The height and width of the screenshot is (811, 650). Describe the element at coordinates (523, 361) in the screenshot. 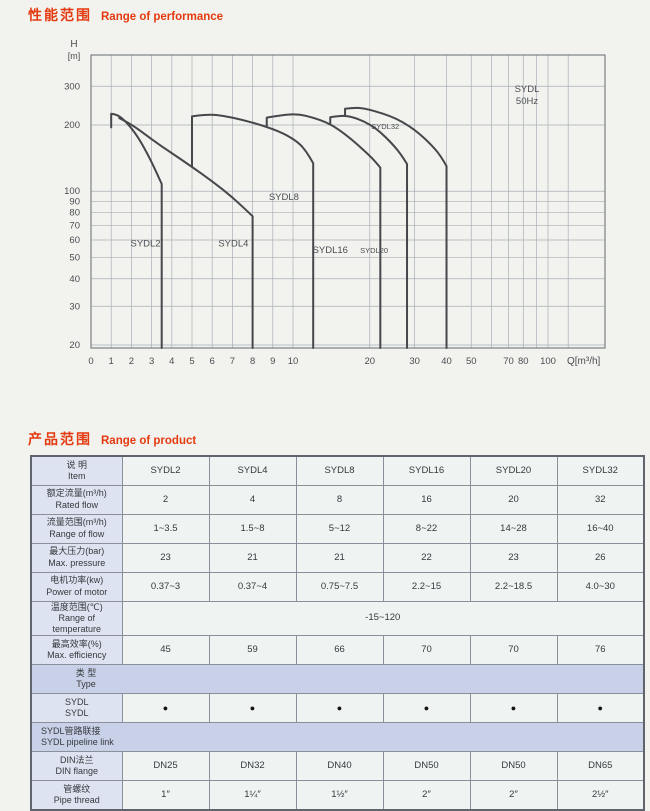

I see `x-tick-label: 80` at that location.